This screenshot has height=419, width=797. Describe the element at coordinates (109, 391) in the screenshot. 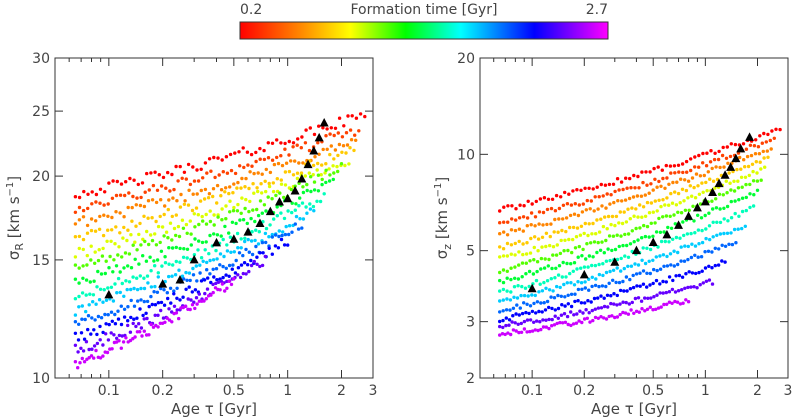

I see `x-tick-label: 0.1` at that location.